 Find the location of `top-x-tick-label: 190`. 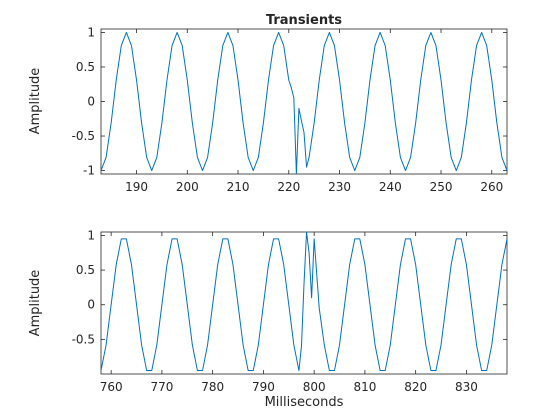

top-x-tick-label: 190 is located at coordinates (136, 187).